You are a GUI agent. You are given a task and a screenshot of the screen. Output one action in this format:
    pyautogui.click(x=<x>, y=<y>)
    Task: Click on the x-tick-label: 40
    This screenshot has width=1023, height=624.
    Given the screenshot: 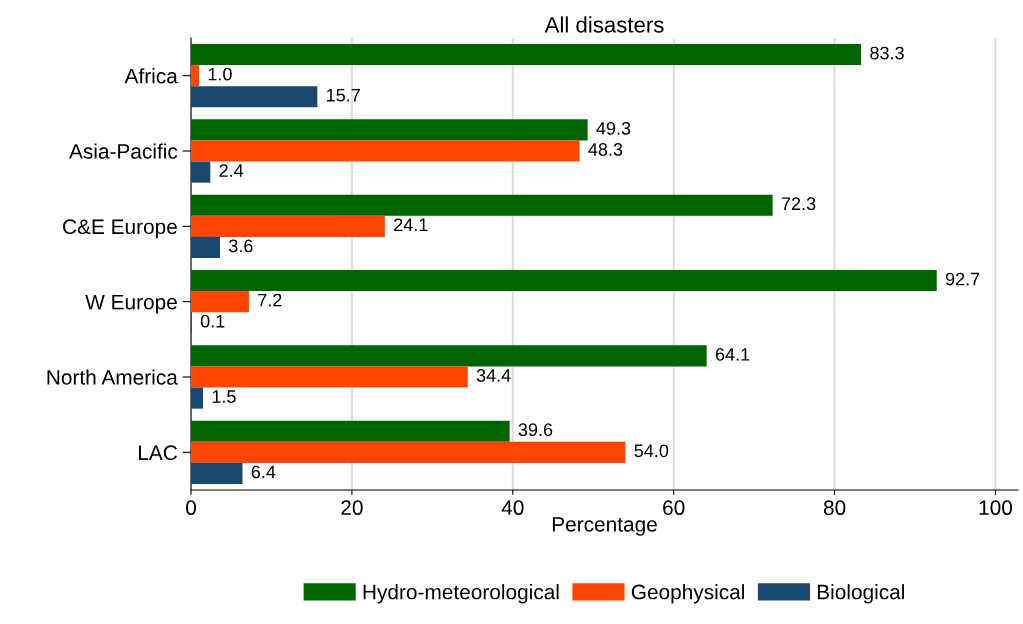 What is the action you would take?
    pyautogui.click(x=512, y=508)
    